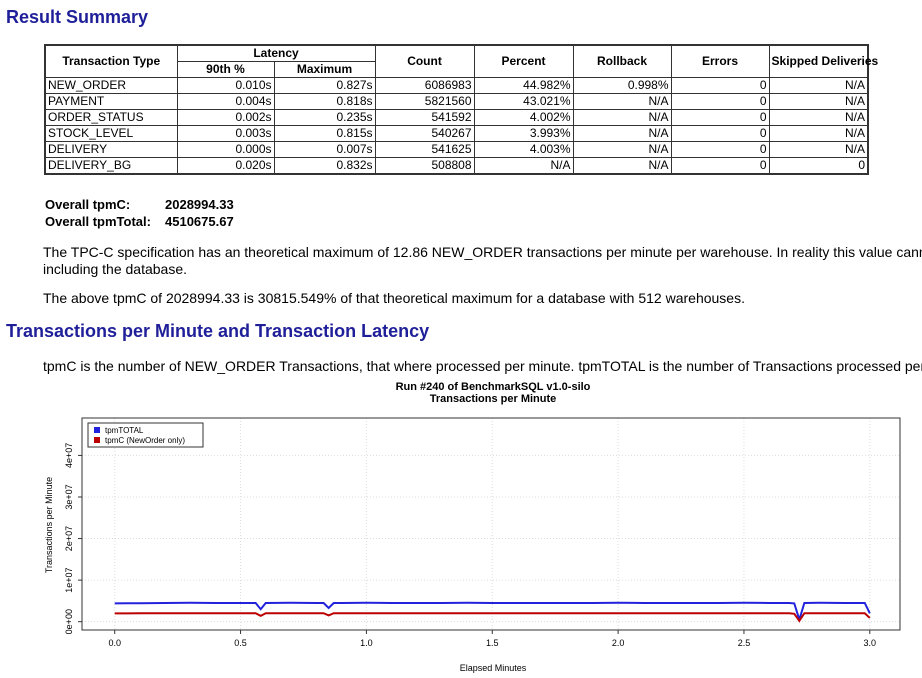  What do you see at coordinates (69, 538) in the screenshot?
I see `y-tick-label: 2e+07` at bounding box center [69, 538].